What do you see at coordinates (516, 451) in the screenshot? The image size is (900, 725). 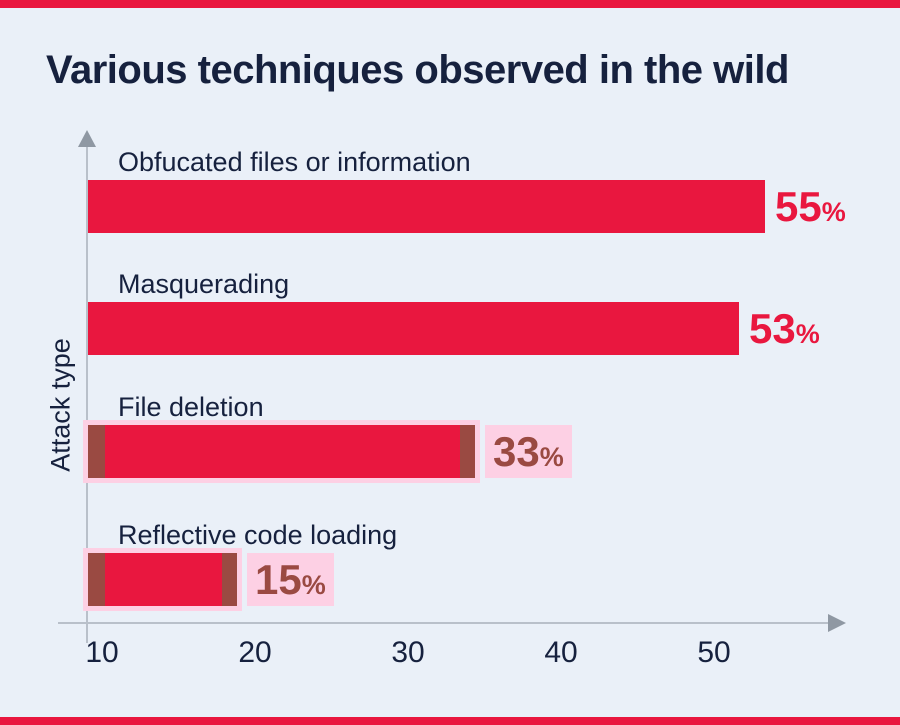 I see `bar-value-number: 33` at bounding box center [516, 451].